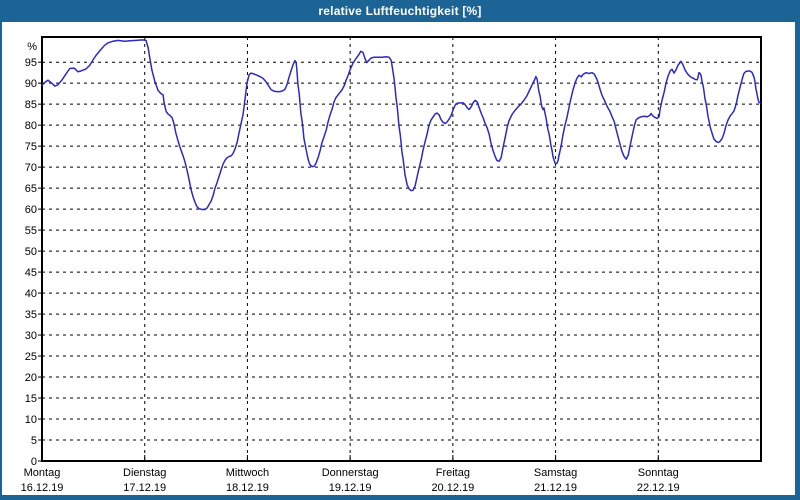  I want to click on day-name-label: Montag, so click(42, 473).